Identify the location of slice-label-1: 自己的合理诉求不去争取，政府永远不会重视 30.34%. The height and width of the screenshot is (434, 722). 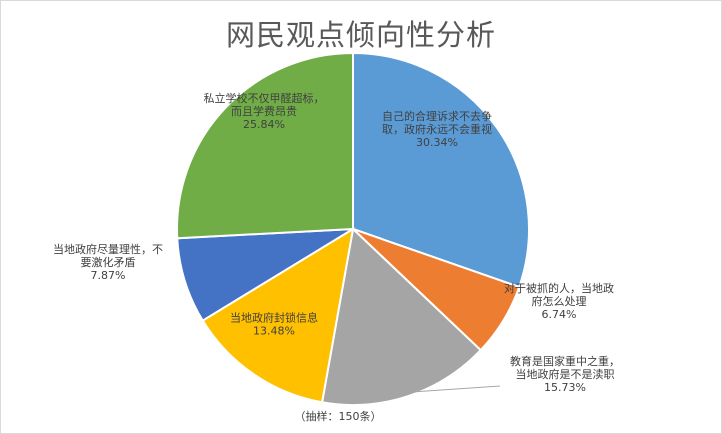
(437, 129).